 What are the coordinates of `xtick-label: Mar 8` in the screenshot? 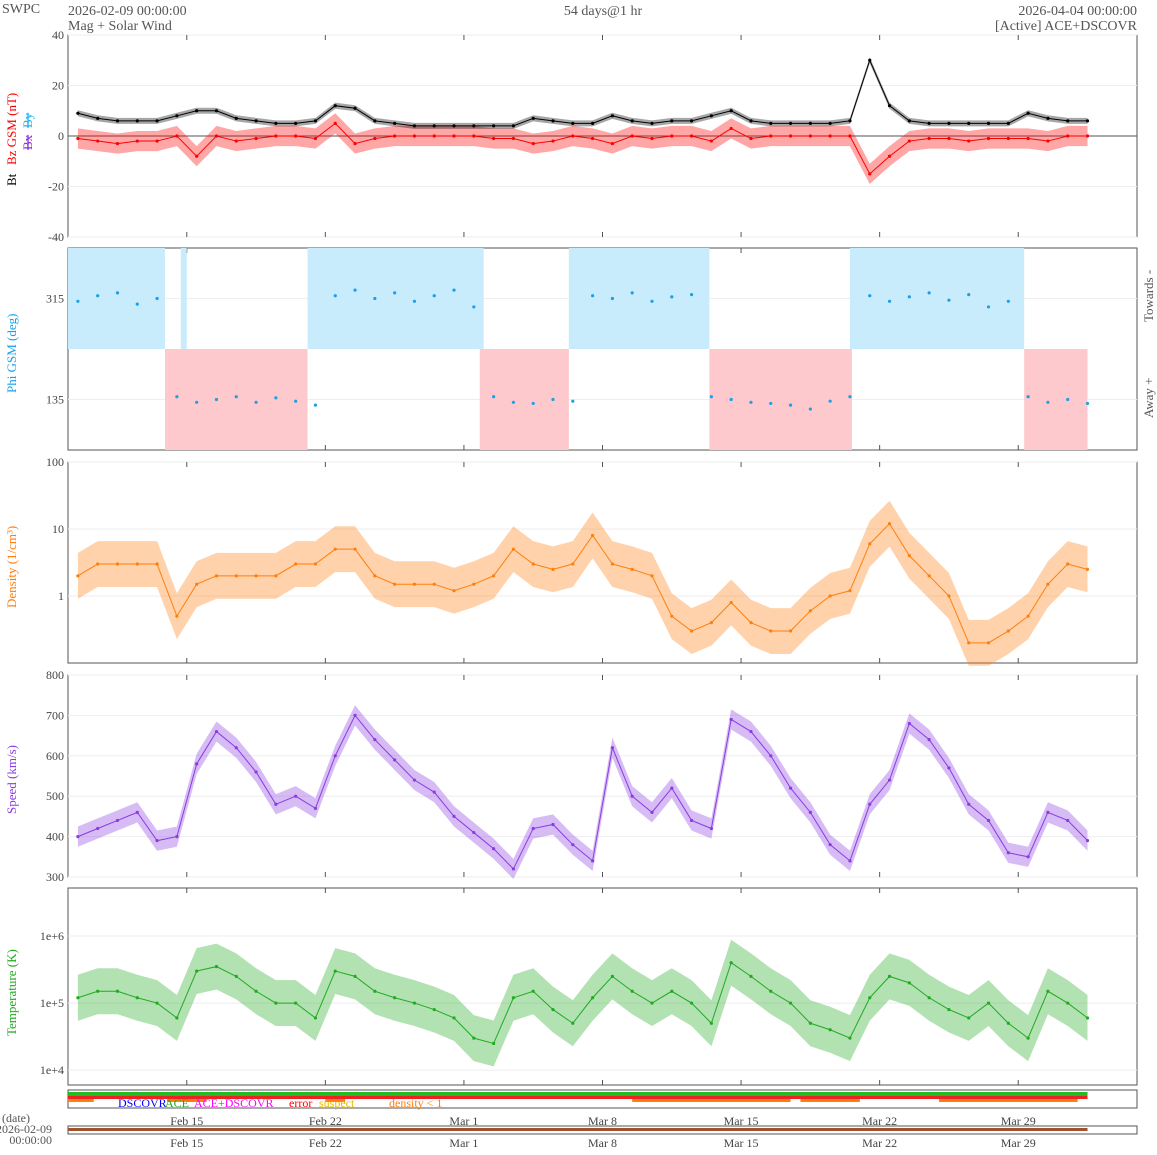 It's located at (602, 1121).